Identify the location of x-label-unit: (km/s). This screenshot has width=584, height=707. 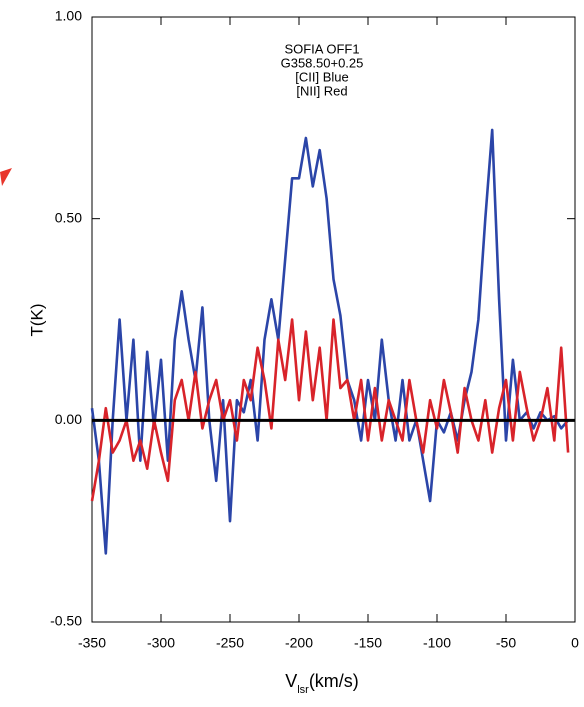
(334, 681).